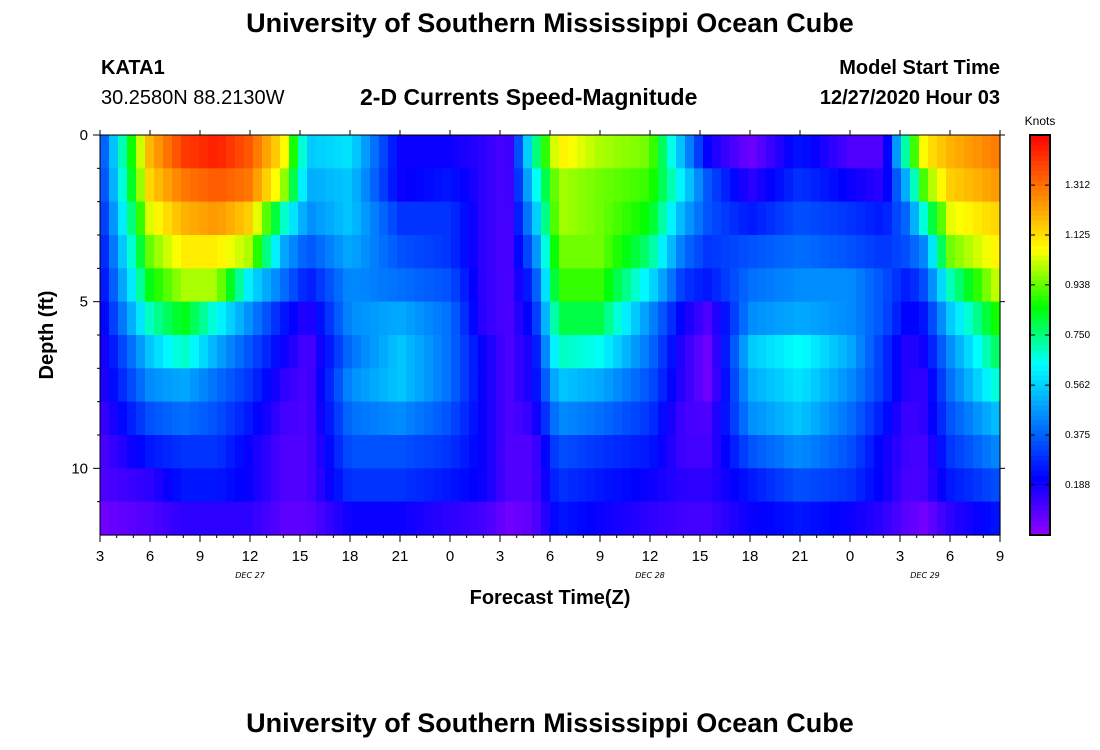 This screenshot has width=1100, height=750. Describe the element at coordinates (350, 556) in the screenshot. I see `x-tick-label: 18` at that location.